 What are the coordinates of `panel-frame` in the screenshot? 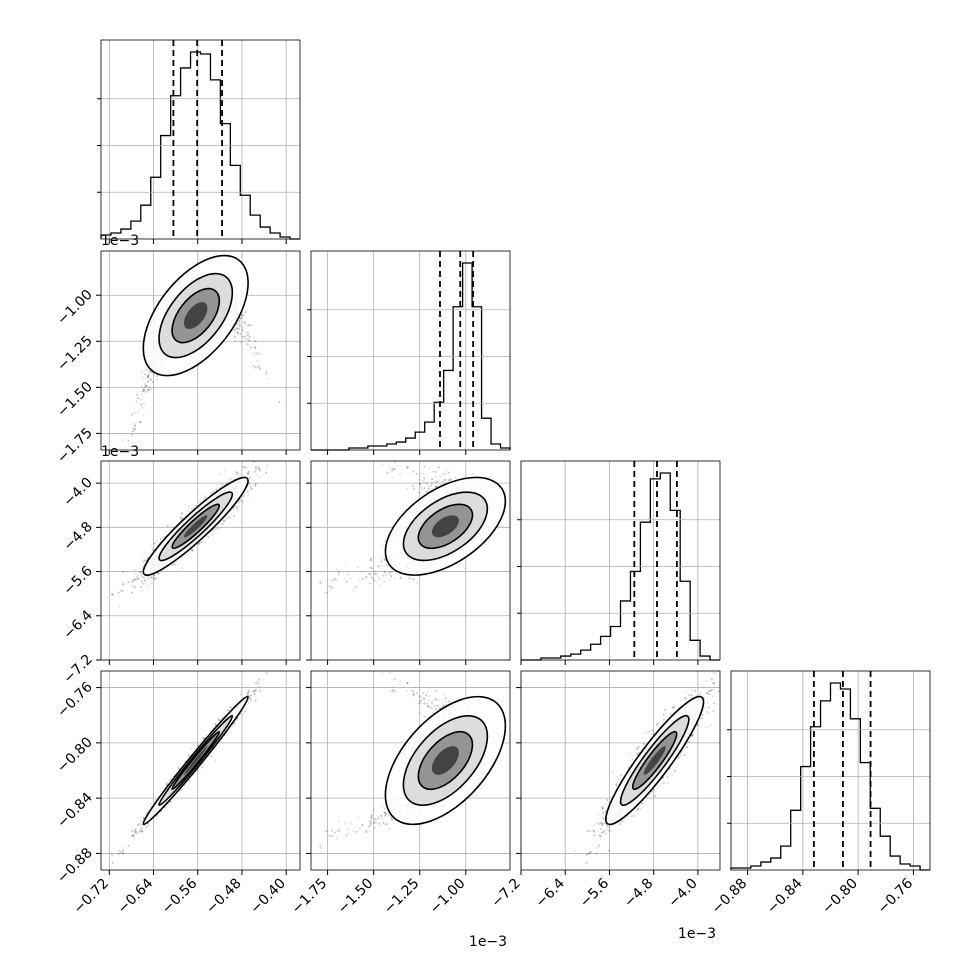 It's located at (410, 350).